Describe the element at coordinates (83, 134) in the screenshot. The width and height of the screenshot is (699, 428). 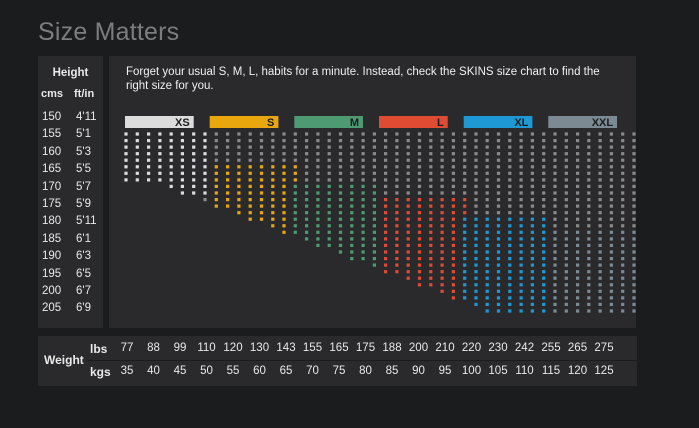
I see `height-ftin: 5'1` at that location.